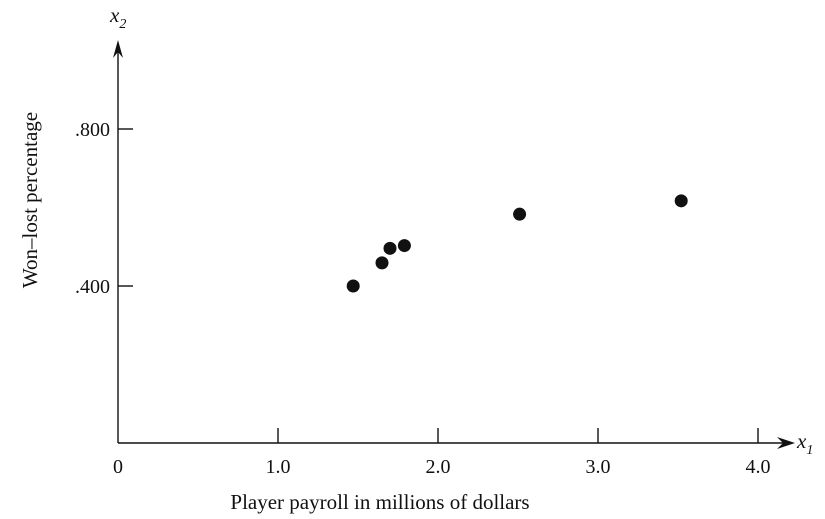  I want to click on y-axis-variable-label: x2, so click(117, 17).